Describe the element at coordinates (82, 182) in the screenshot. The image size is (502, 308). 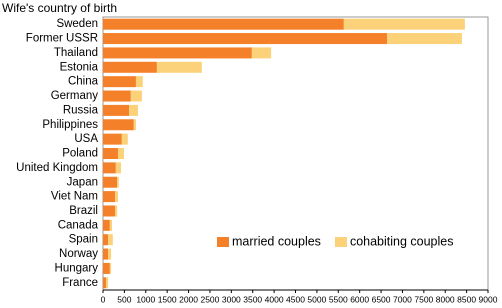
I see `y-tick-label: Japan` at that location.